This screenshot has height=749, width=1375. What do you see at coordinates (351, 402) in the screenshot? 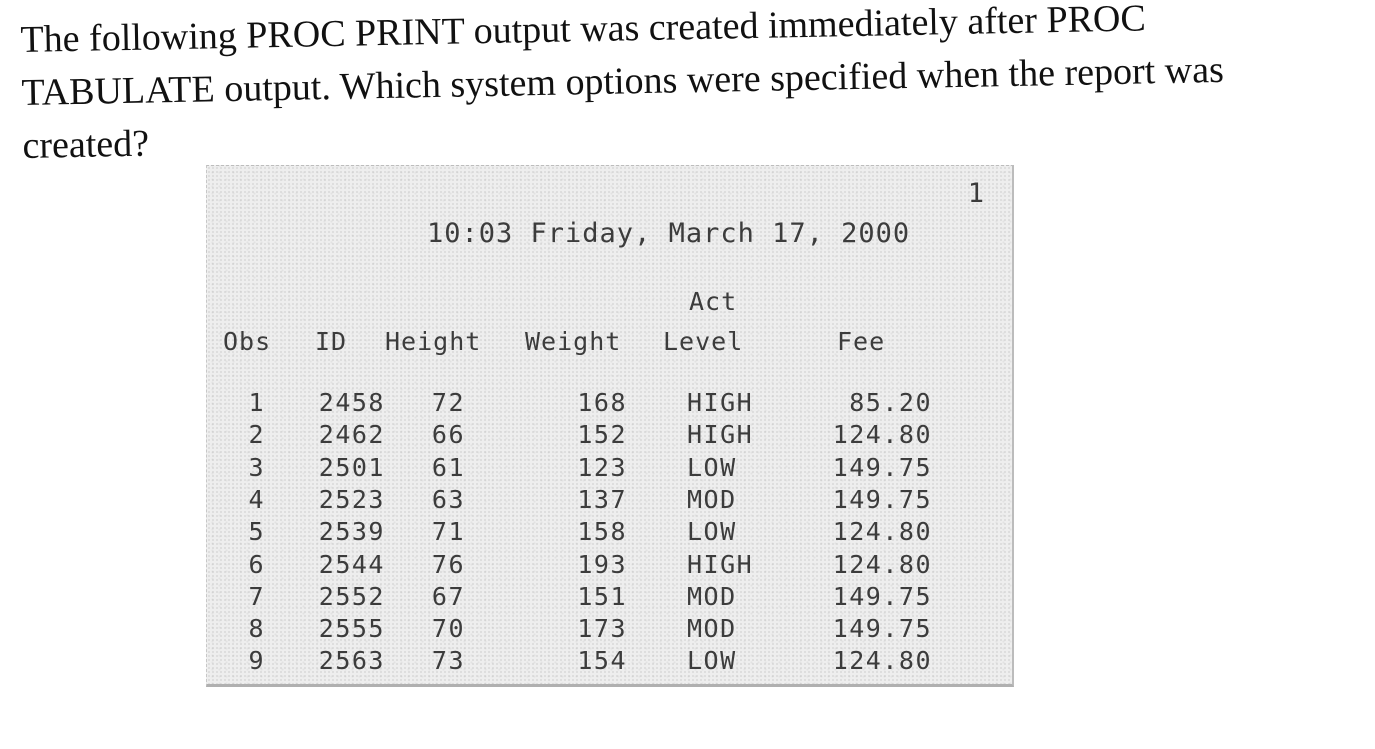
I see `cell-id: 2458` at bounding box center [351, 402].